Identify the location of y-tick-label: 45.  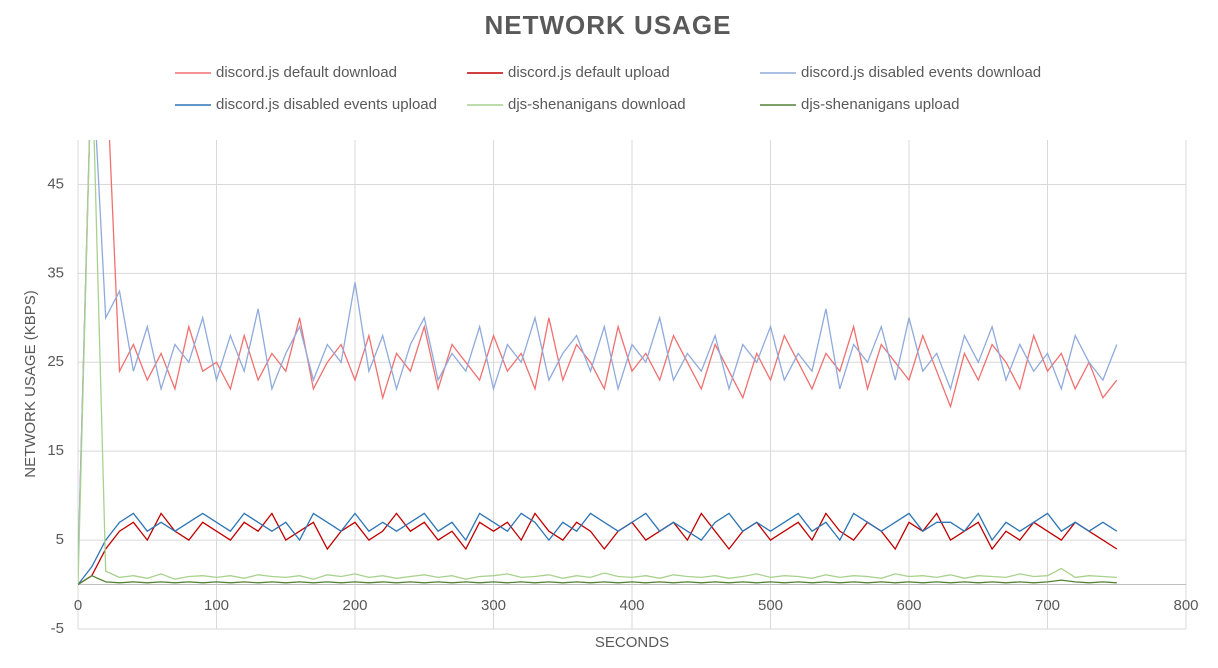
(55, 183).